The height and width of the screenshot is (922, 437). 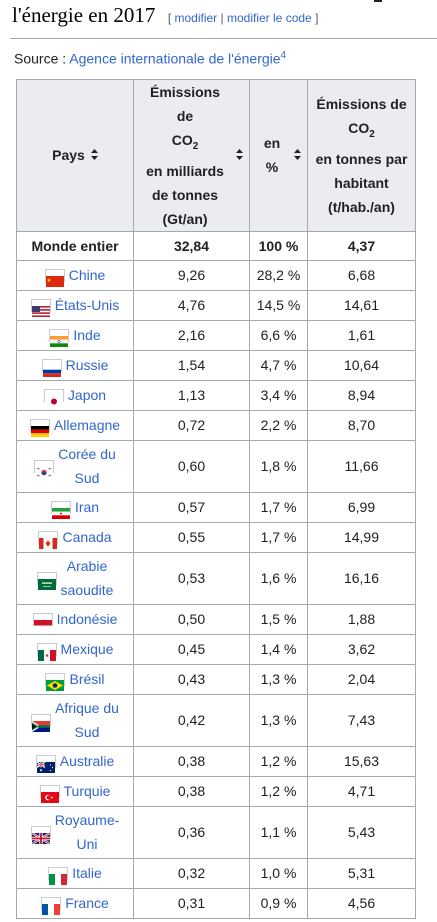 What do you see at coordinates (87, 761) in the screenshot?
I see `country-link: Australie` at bounding box center [87, 761].